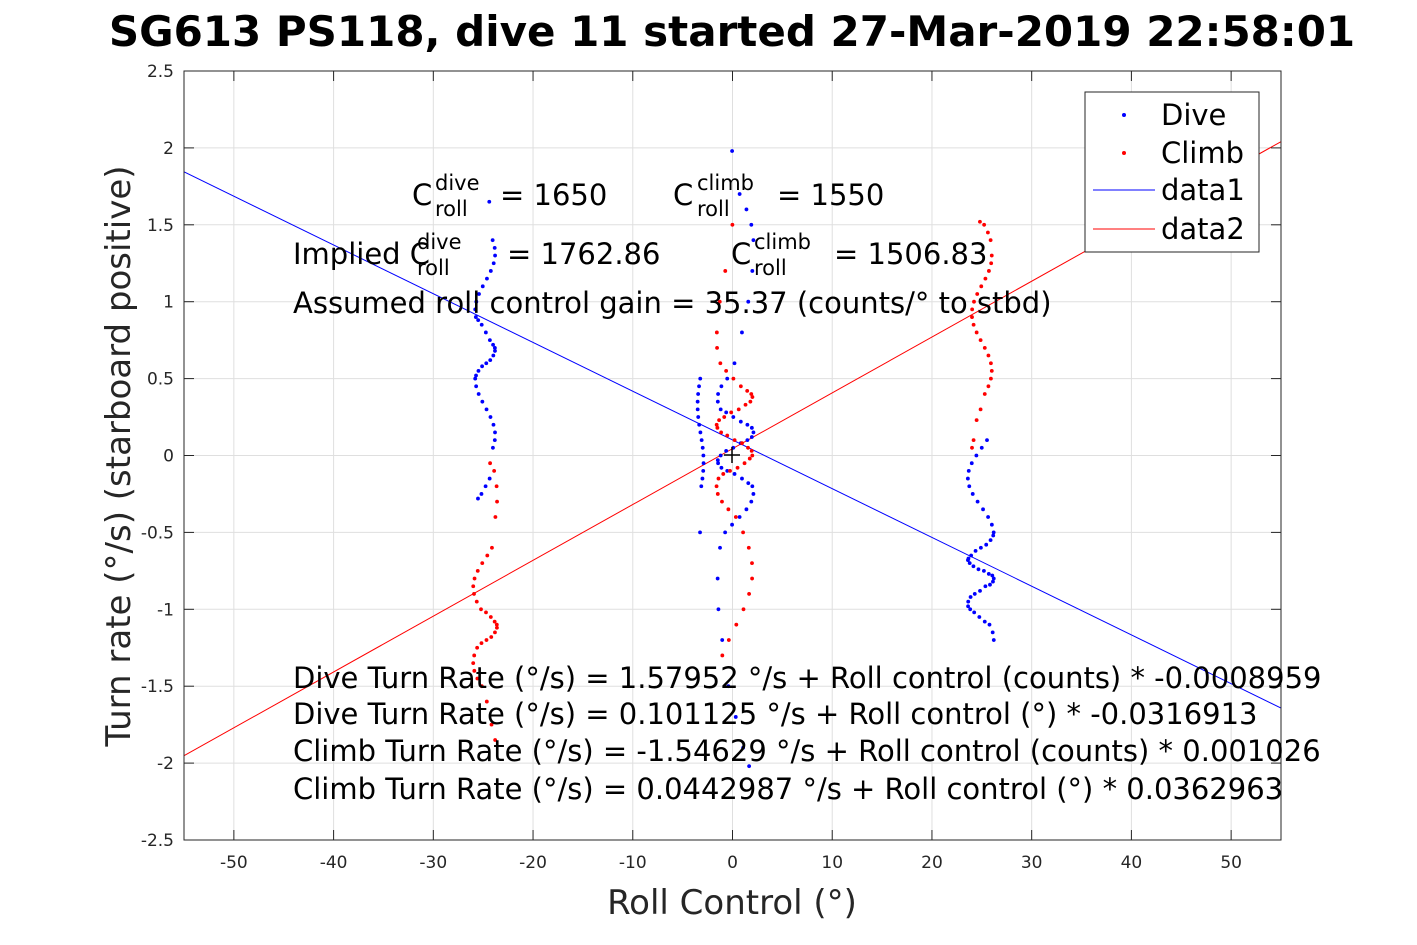 The height and width of the screenshot is (945, 1417). What do you see at coordinates (157, 841) in the screenshot?
I see `y-tick-label: -2.5` at bounding box center [157, 841].